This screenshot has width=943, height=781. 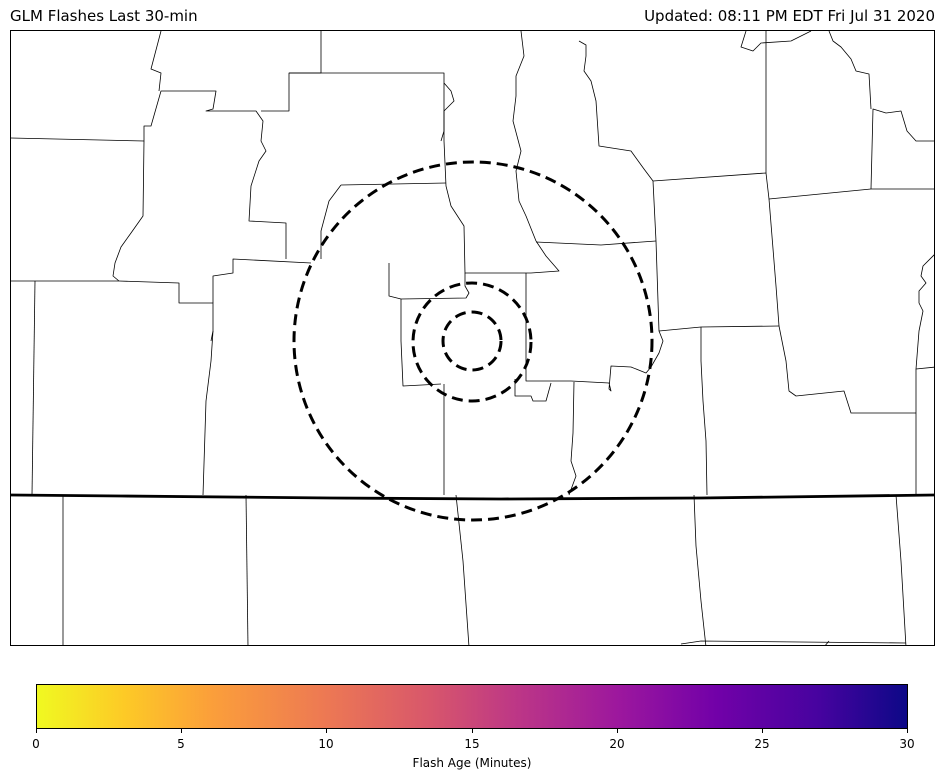 What do you see at coordinates (907, 744) in the screenshot?
I see `colorbar-tick-label: 30` at bounding box center [907, 744].